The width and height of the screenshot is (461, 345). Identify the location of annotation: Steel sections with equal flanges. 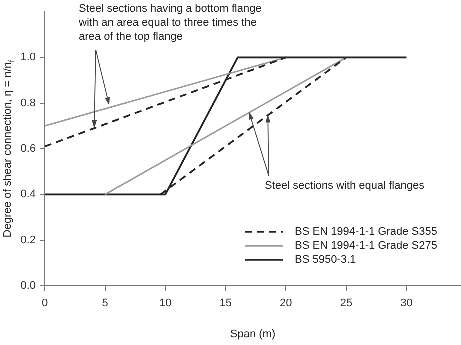
(345, 186).